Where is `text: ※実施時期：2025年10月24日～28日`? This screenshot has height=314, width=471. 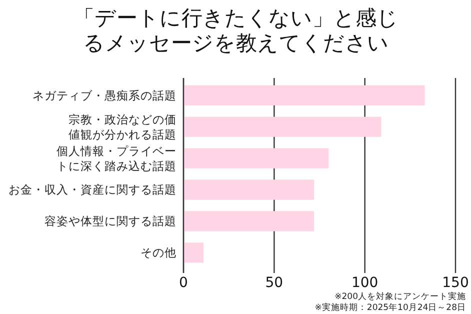
text: ※実施時期：2025年10月24日～28日 is located at coordinates (390, 307).